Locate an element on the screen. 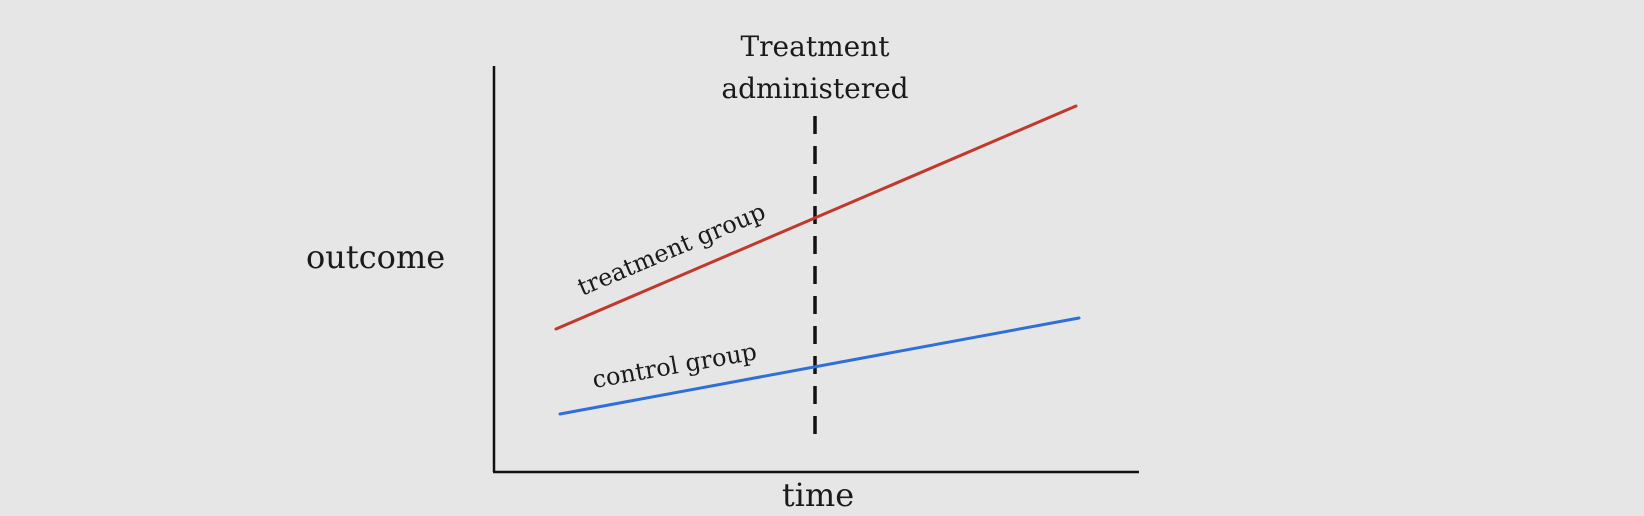  treatment-group-line is located at coordinates (816, 217).